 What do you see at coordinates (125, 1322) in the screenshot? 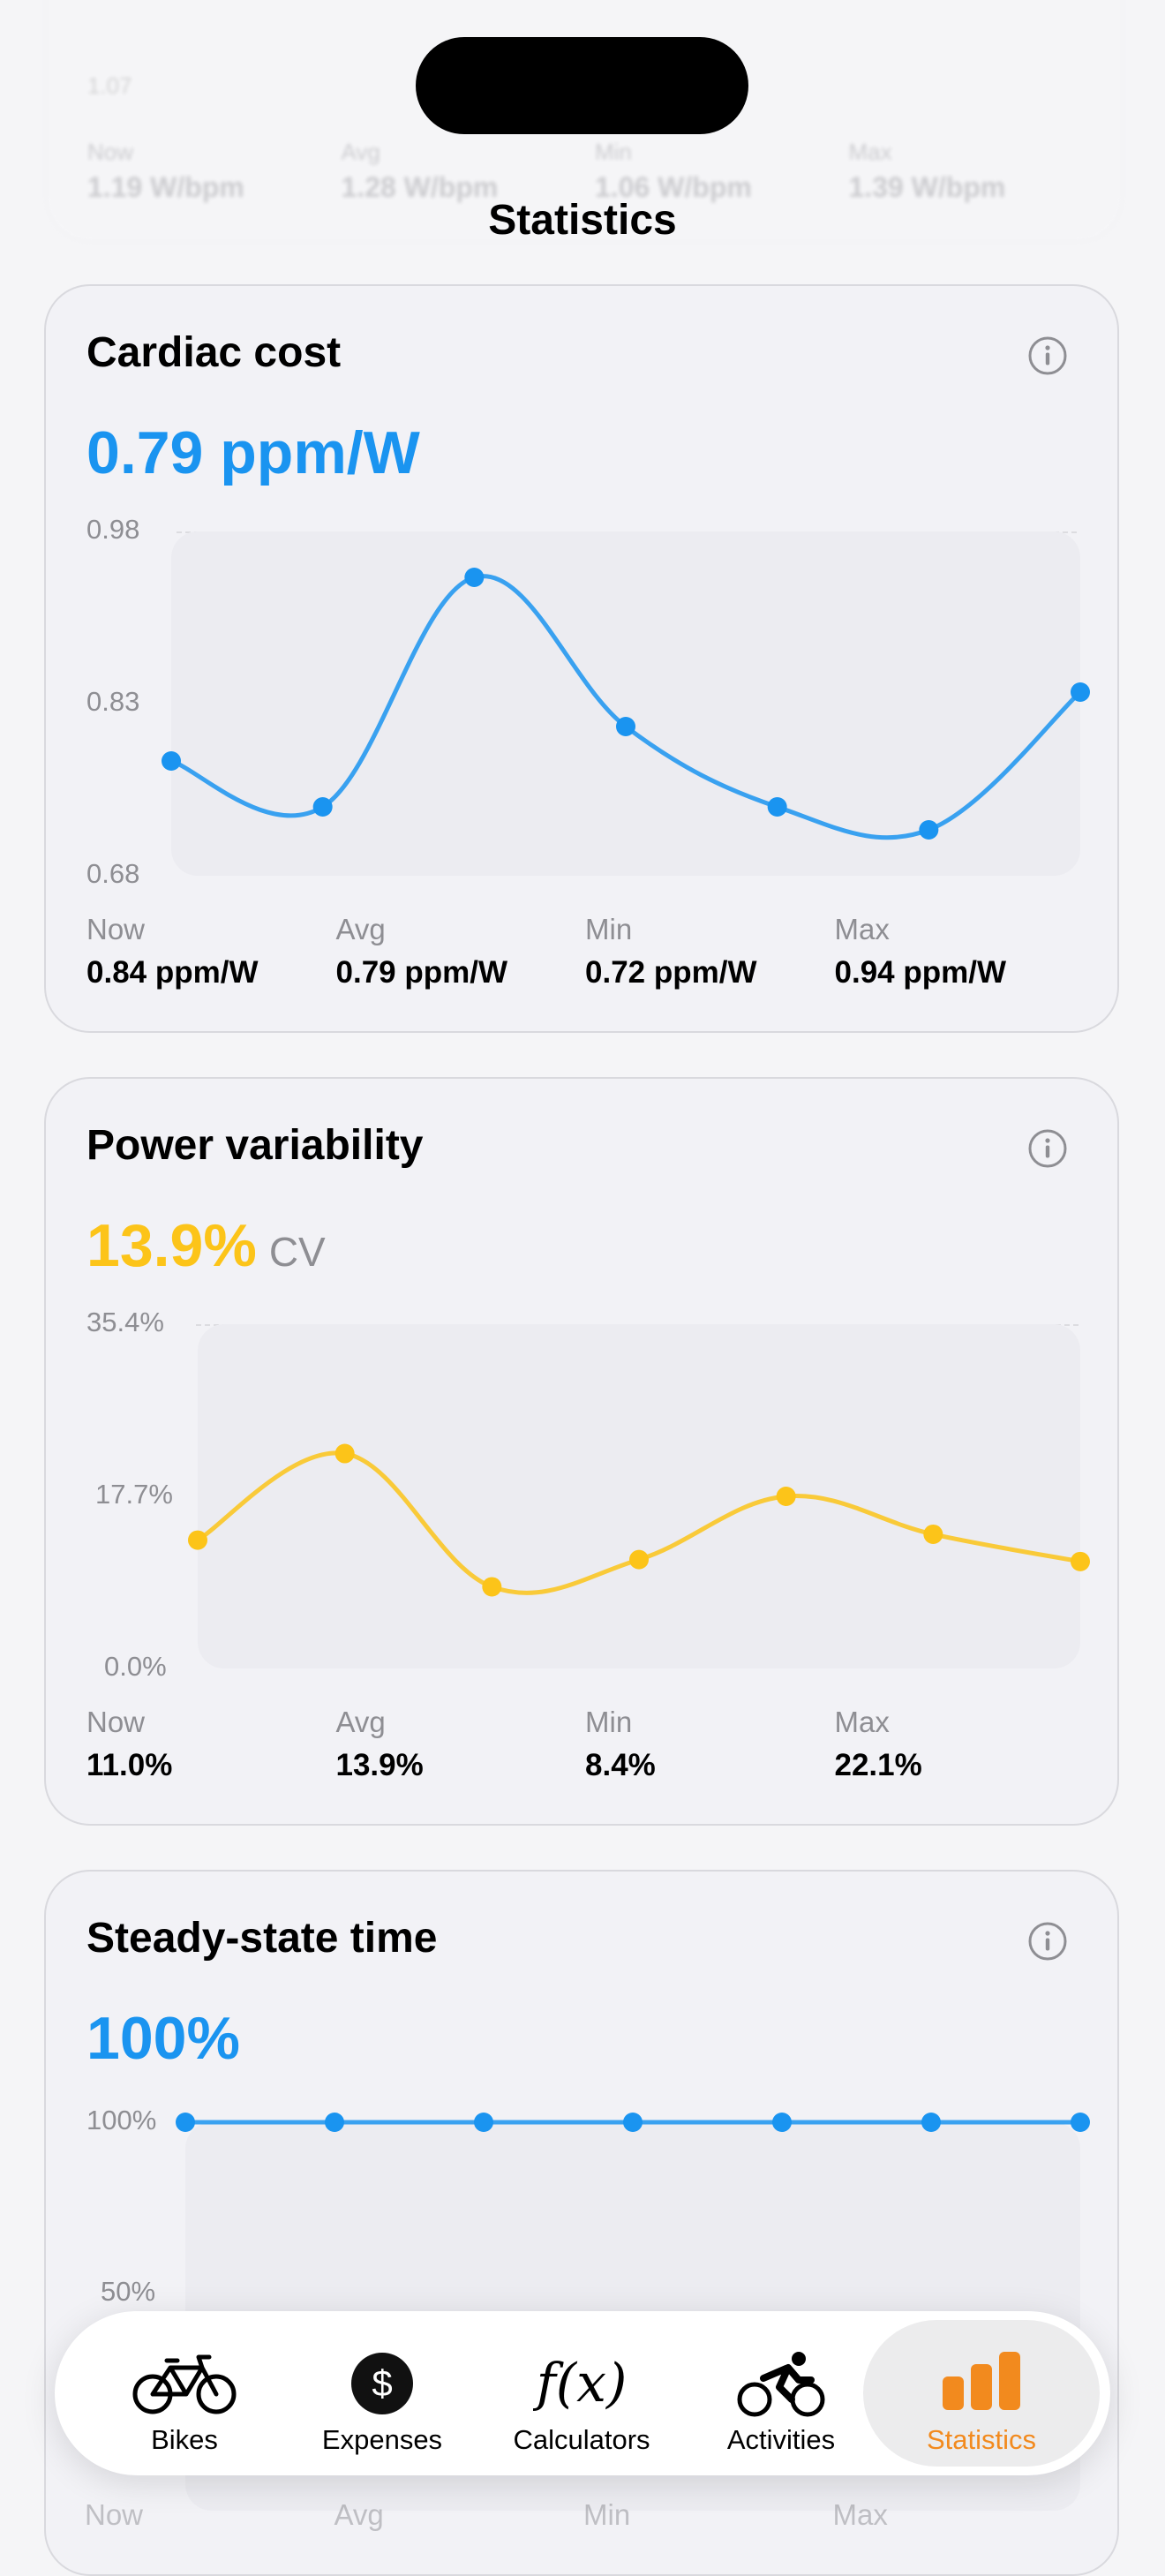
I see `y-tick: 35.4%` at bounding box center [125, 1322].